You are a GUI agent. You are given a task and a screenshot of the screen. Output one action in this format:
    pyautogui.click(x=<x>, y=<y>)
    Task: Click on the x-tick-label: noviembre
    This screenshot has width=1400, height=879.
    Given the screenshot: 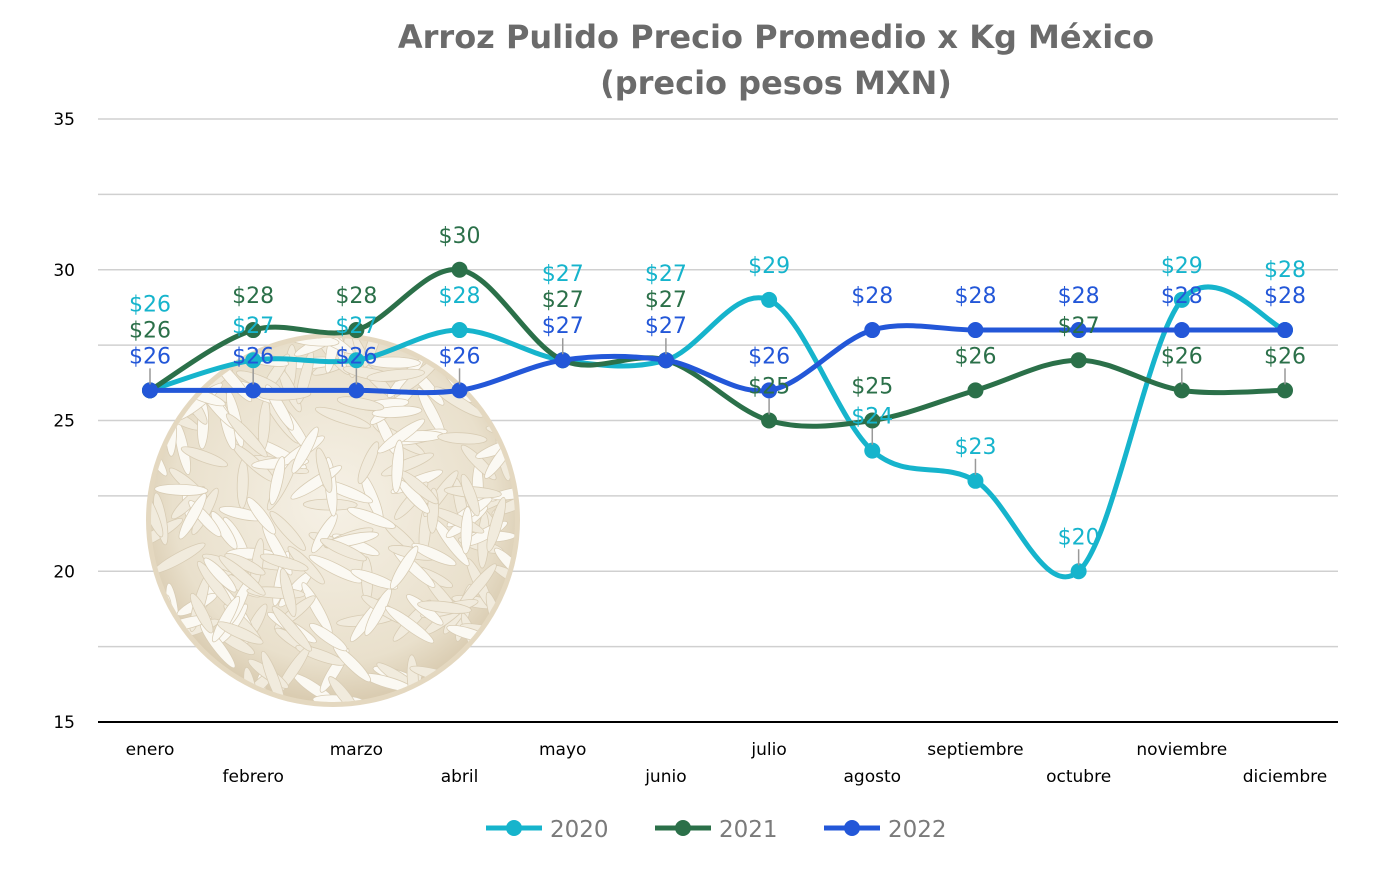 What is the action you would take?
    pyautogui.click(x=1181, y=750)
    